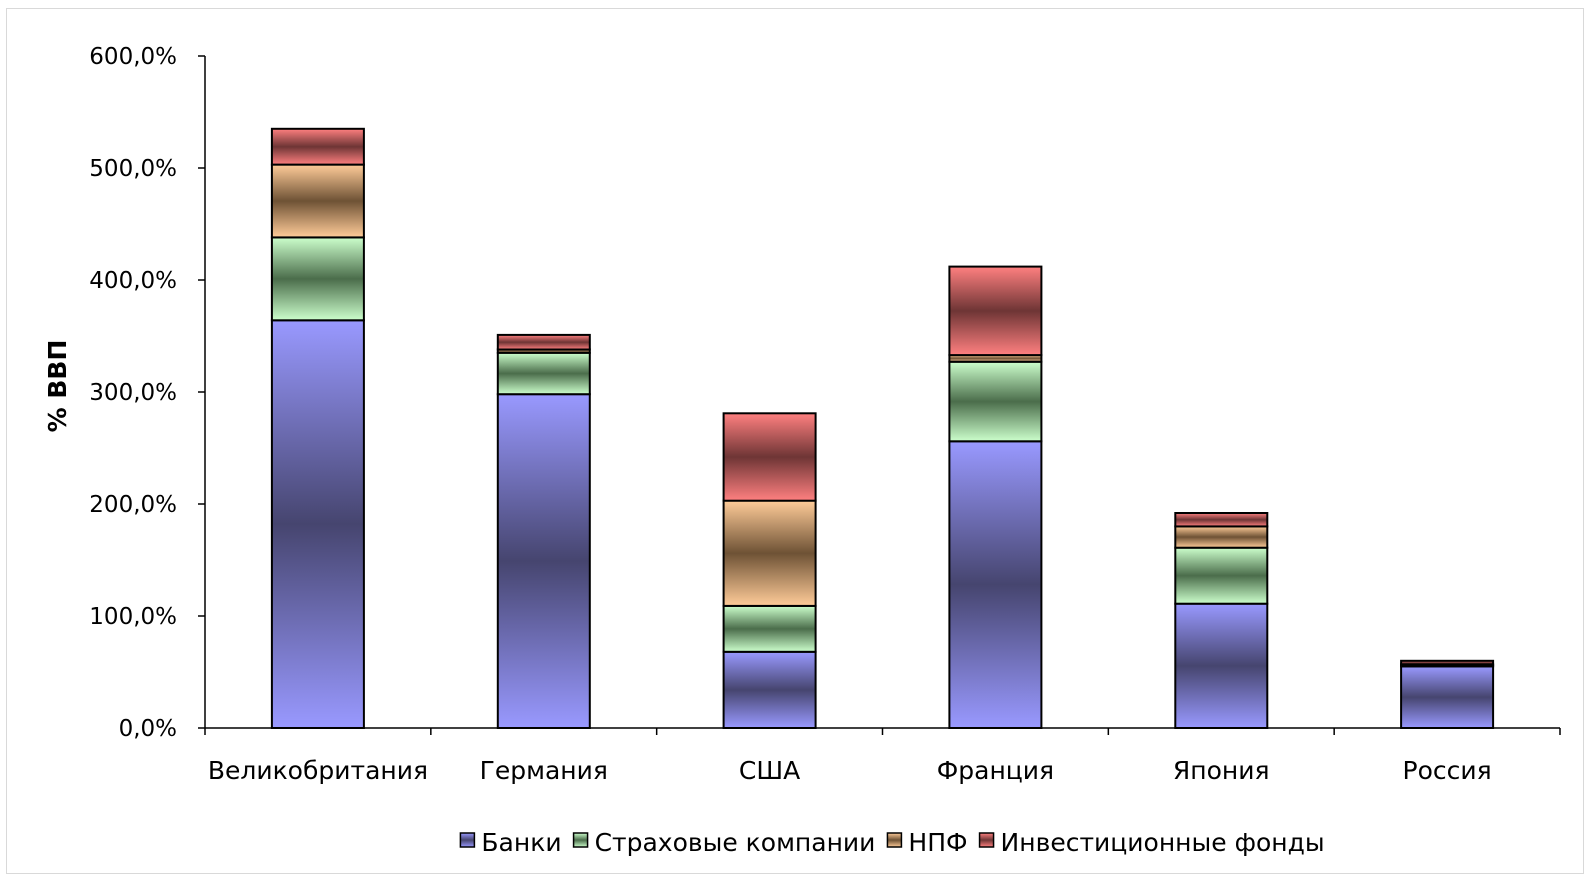  Describe the element at coordinates (769, 770) in the screenshot. I see `x-category-label: США` at that location.